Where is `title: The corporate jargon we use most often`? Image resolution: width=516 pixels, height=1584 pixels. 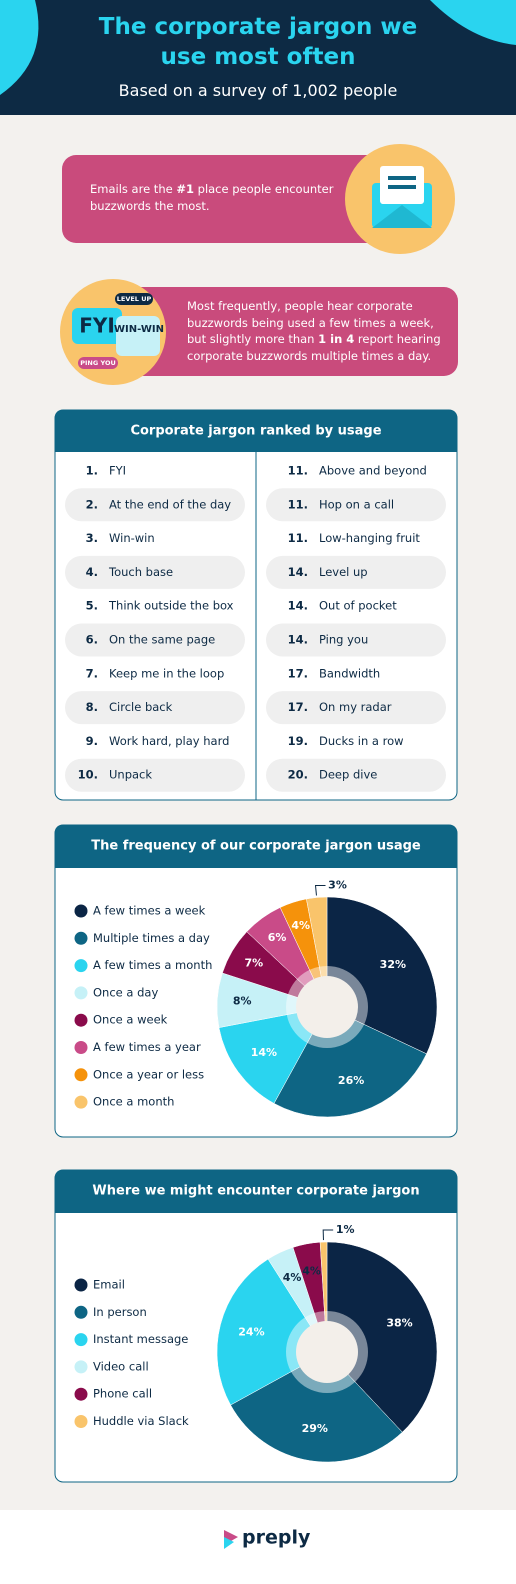
title: The corporate jargon we use most often is located at coordinates (258, 42).